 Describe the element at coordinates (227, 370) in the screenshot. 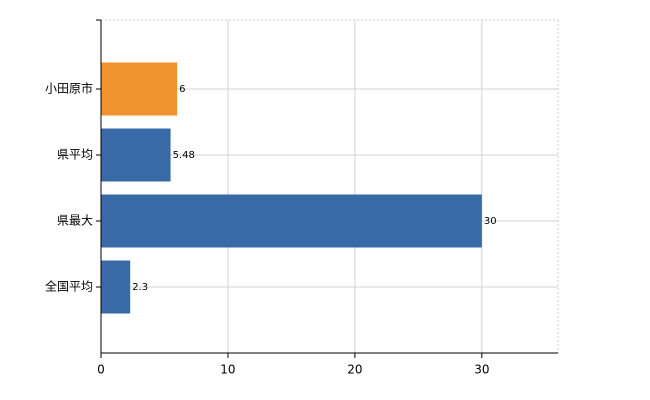

I see `x-tick-label: 10` at that location.